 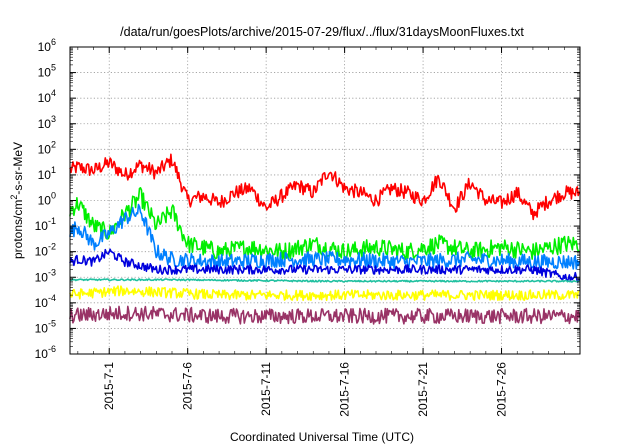 I want to click on y-tick-label: 10³, so click(x=47, y=122).